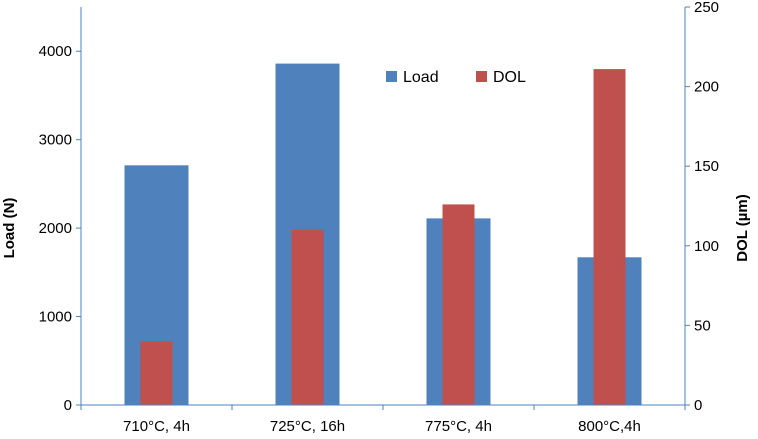  What do you see at coordinates (458, 426) in the screenshot?
I see `x-tick-label: 775°C, 4h` at bounding box center [458, 426].